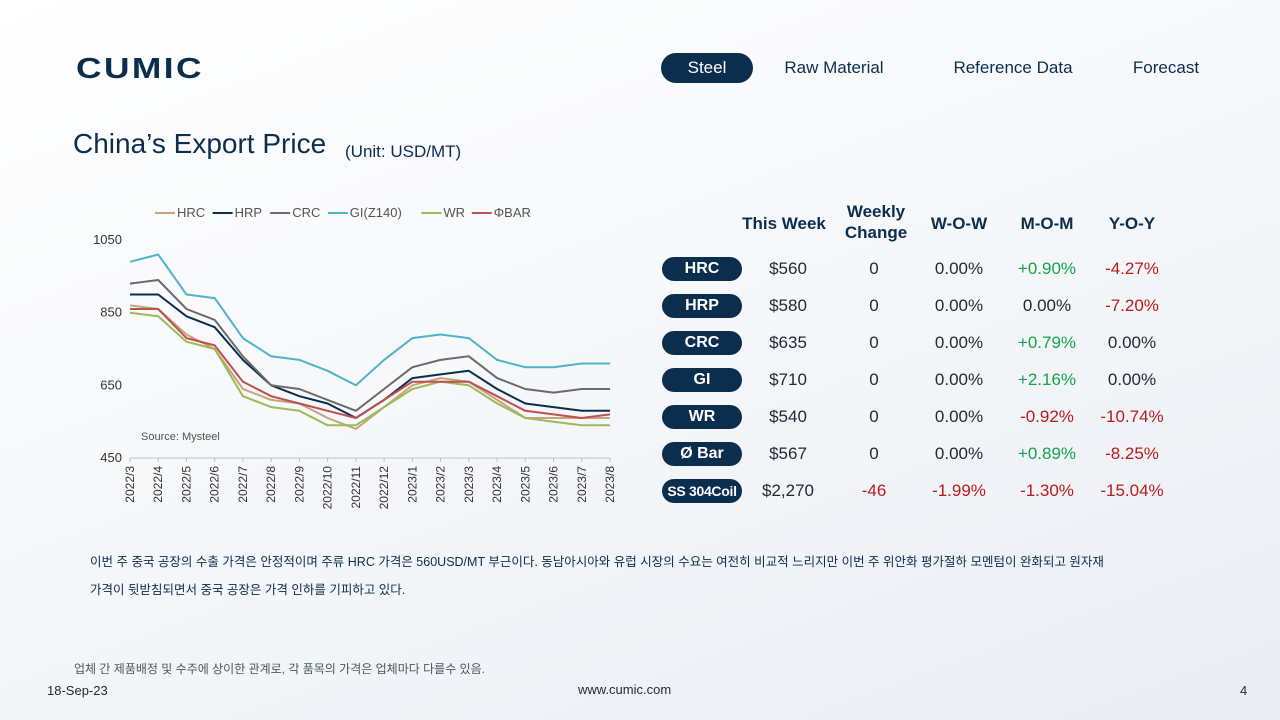 The width and height of the screenshot is (1280, 720). What do you see at coordinates (554, 484) in the screenshot?
I see `x-tick-label: 2023/6` at bounding box center [554, 484].